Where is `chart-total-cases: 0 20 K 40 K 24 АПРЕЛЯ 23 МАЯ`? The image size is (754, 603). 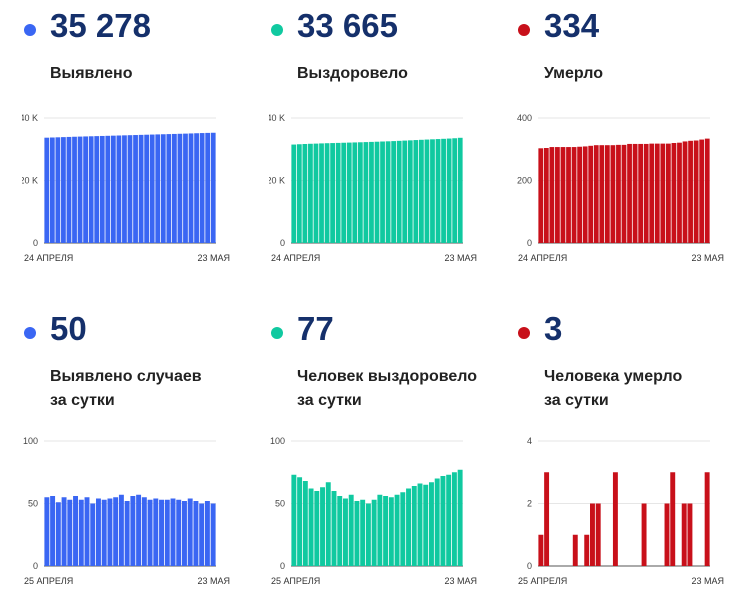 chart-total-cases: 0 20 K 40 K 24 АПРЕЛЯ 23 МАЯ is located at coordinates (126, 188).